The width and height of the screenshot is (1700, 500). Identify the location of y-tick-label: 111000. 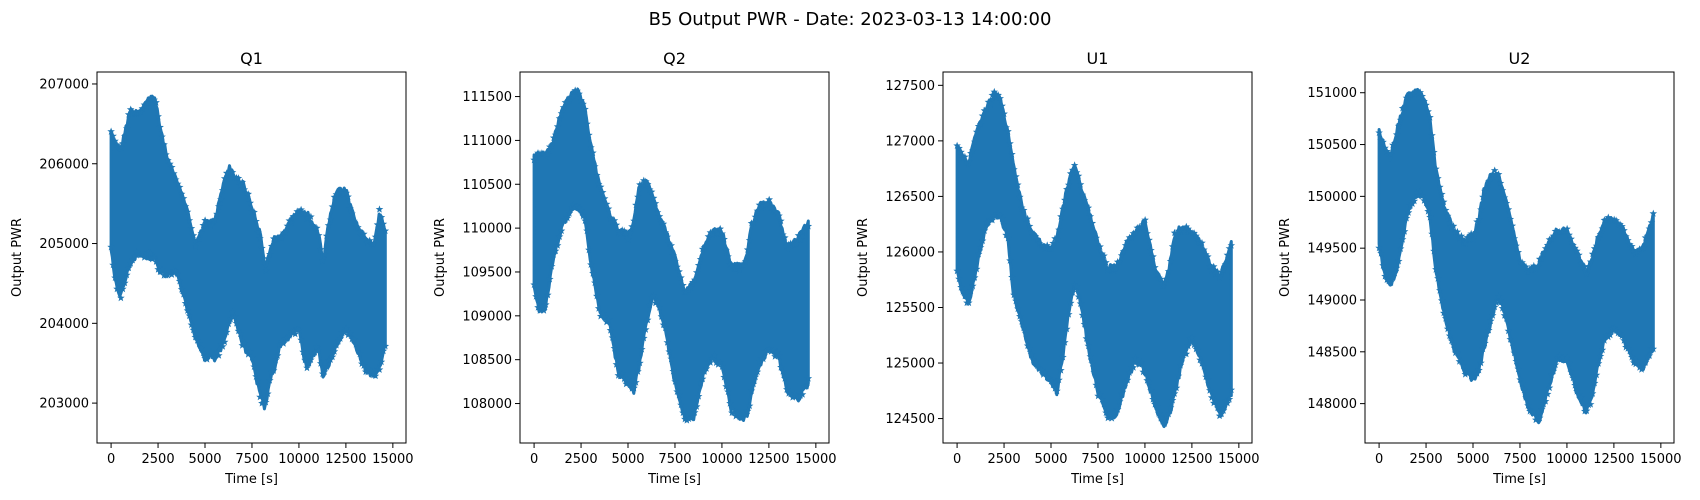
(487, 141).